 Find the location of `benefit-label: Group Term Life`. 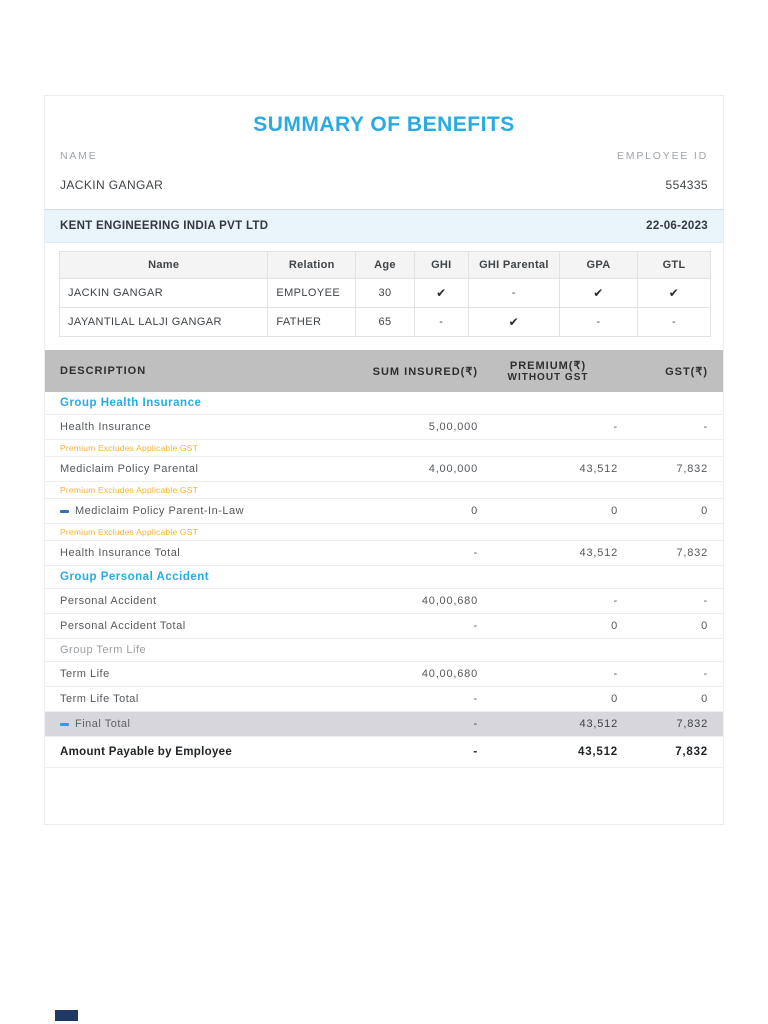

benefit-label: Group Term Life is located at coordinates (103, 650).